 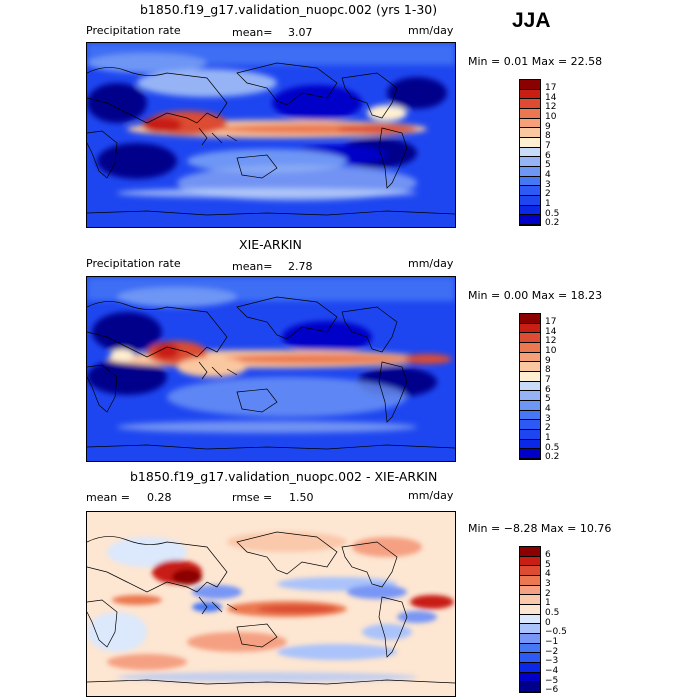 I want to click on panel1-mean-label: mean=, so click(x=252, y=32).